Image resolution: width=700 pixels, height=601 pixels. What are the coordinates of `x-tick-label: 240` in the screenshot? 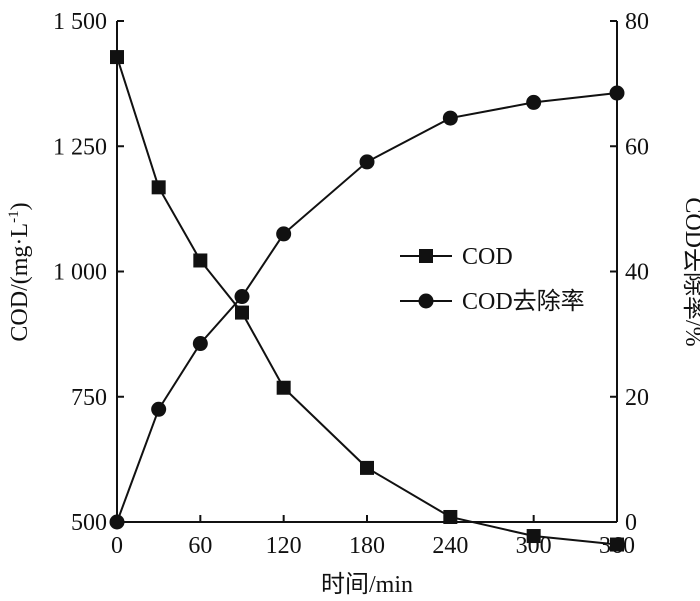 It's located at (450, 546).